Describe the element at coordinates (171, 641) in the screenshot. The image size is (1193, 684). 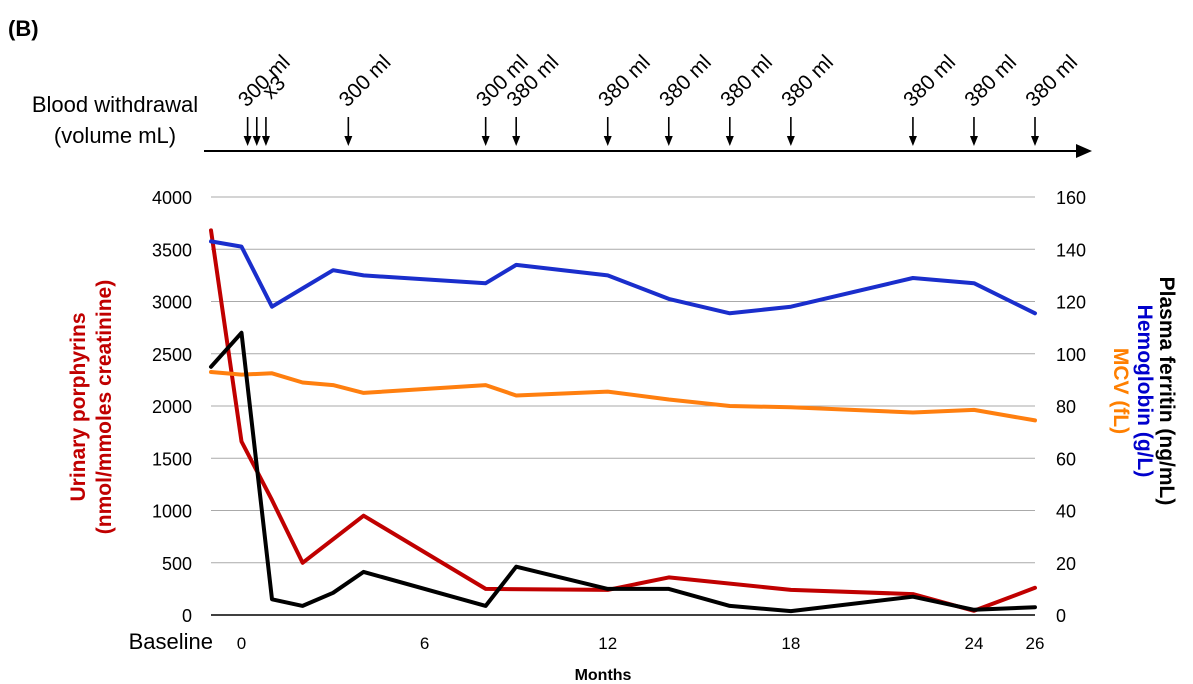
I see `baseline-tick-label: Baseline` at that location.